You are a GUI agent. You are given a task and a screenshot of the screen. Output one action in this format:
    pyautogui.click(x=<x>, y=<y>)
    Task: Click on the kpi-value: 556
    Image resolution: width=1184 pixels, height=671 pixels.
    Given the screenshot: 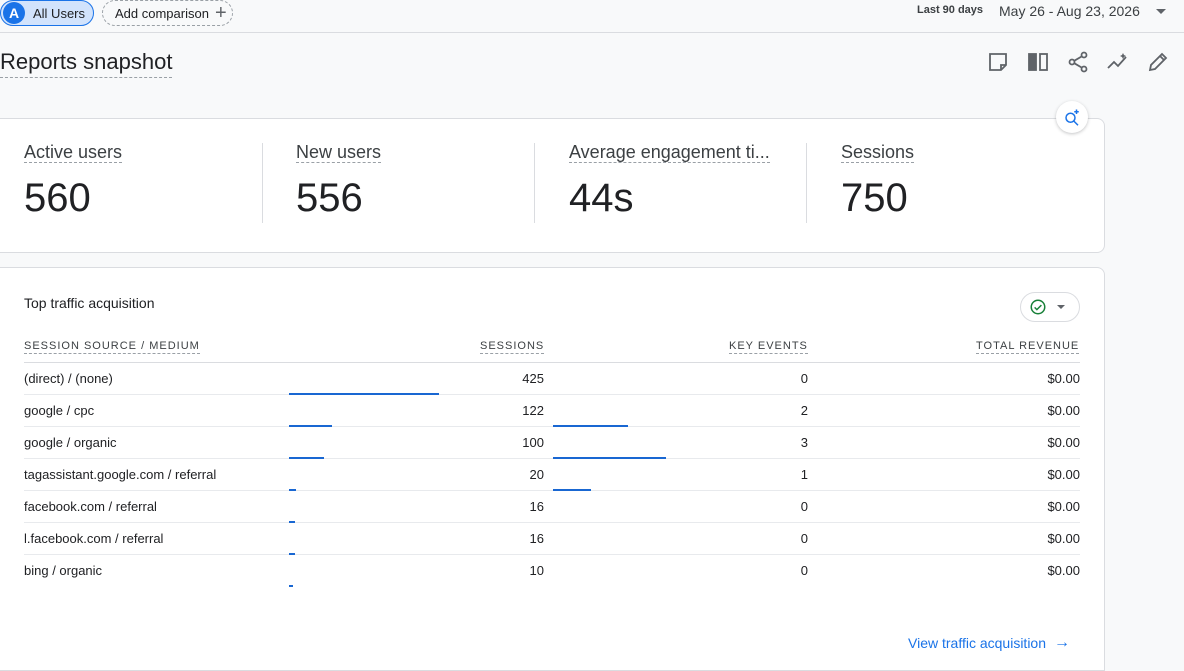 What is the action you would take?
    pyautogui.click(x=329, y=198)
    